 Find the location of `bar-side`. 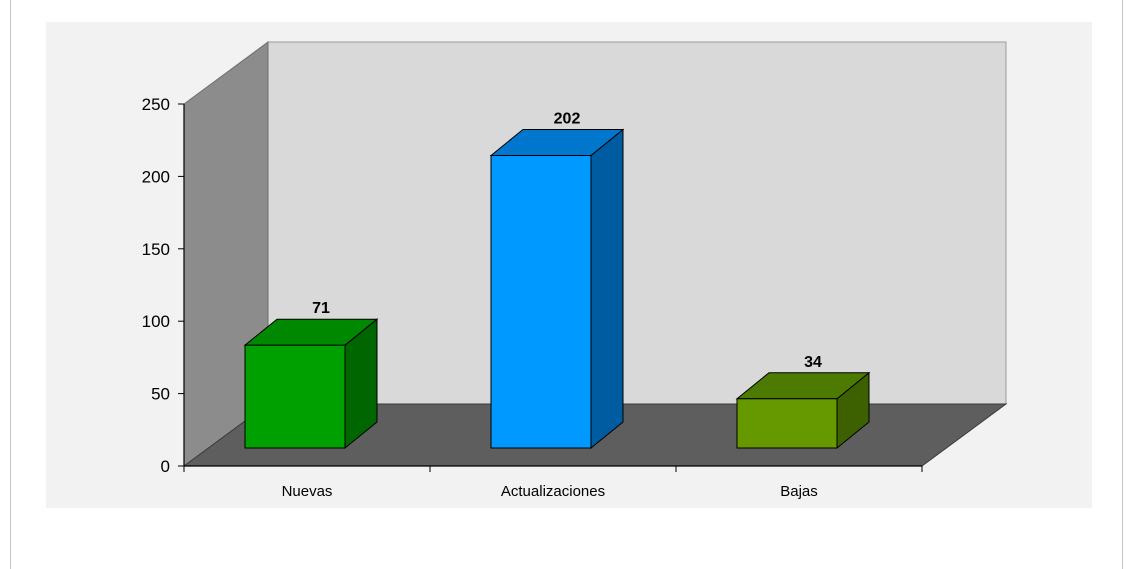

bar-side is located at coordinates (607, 289).